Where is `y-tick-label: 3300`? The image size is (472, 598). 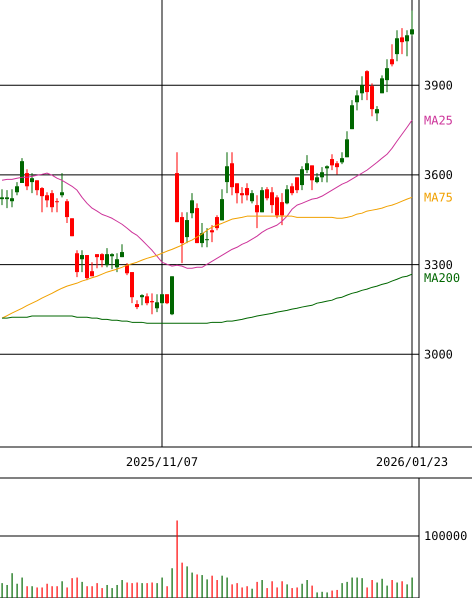 y-tick-label: 3300 is located at coordinates (438, 265).